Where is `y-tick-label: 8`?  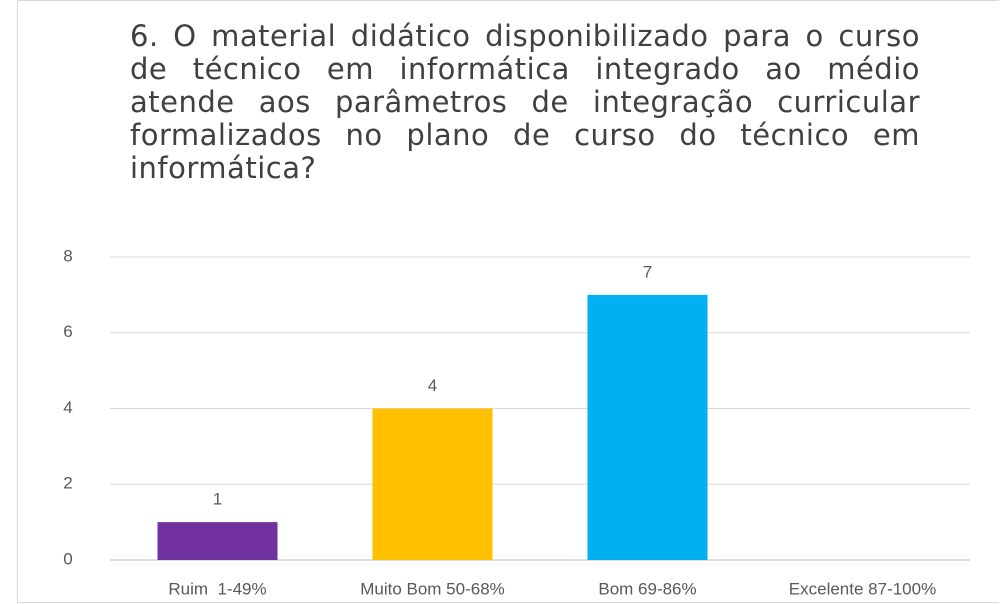 y-tick-label: 8 is located at coordinates (67, 255).